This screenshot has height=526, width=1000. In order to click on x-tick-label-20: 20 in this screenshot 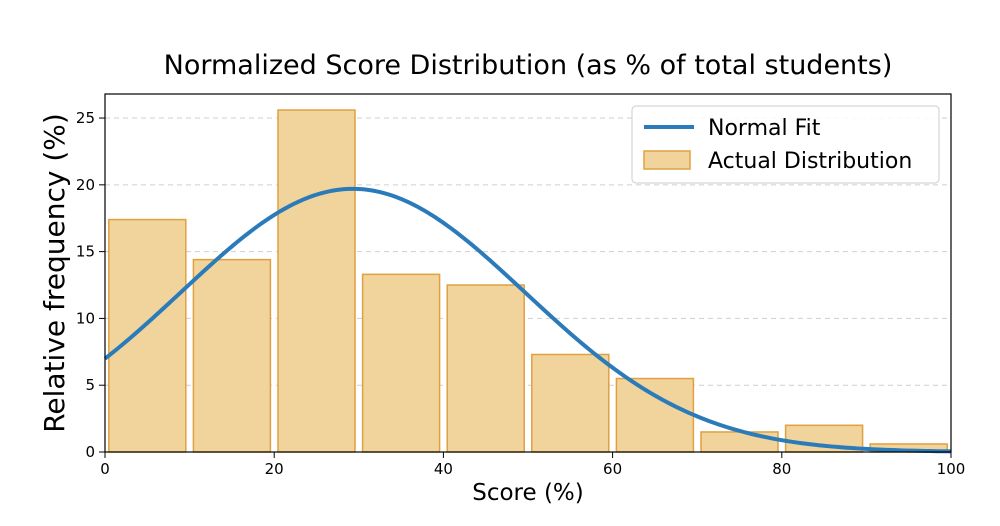, I will do `click(274, 469)`.